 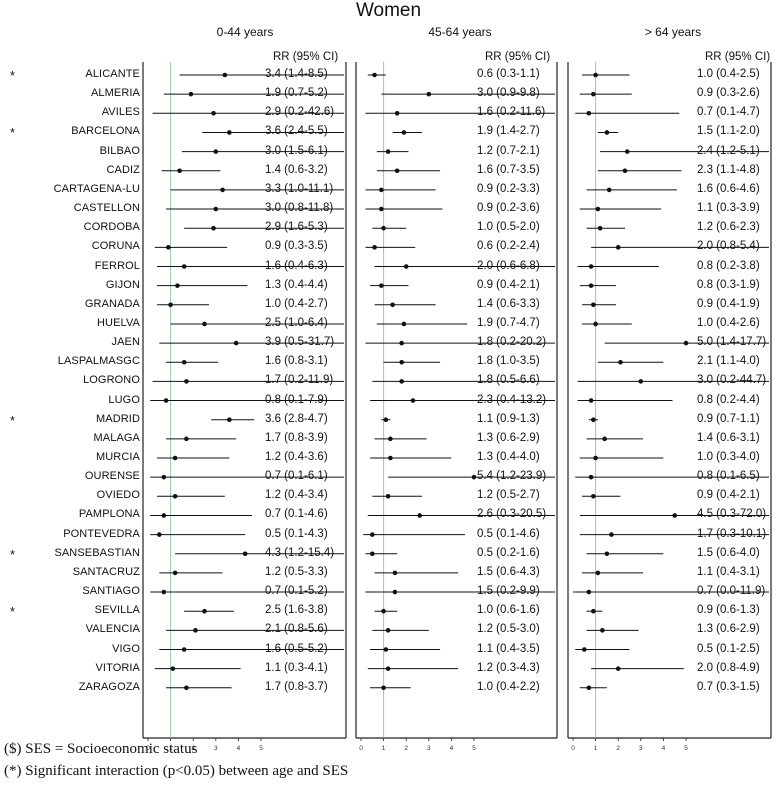 What do you see at coordinates (508, 131) in the screenshot?
I see `rr-ci-label: 1.9 (1.4-2.7)` at bounding box center [508, 131].